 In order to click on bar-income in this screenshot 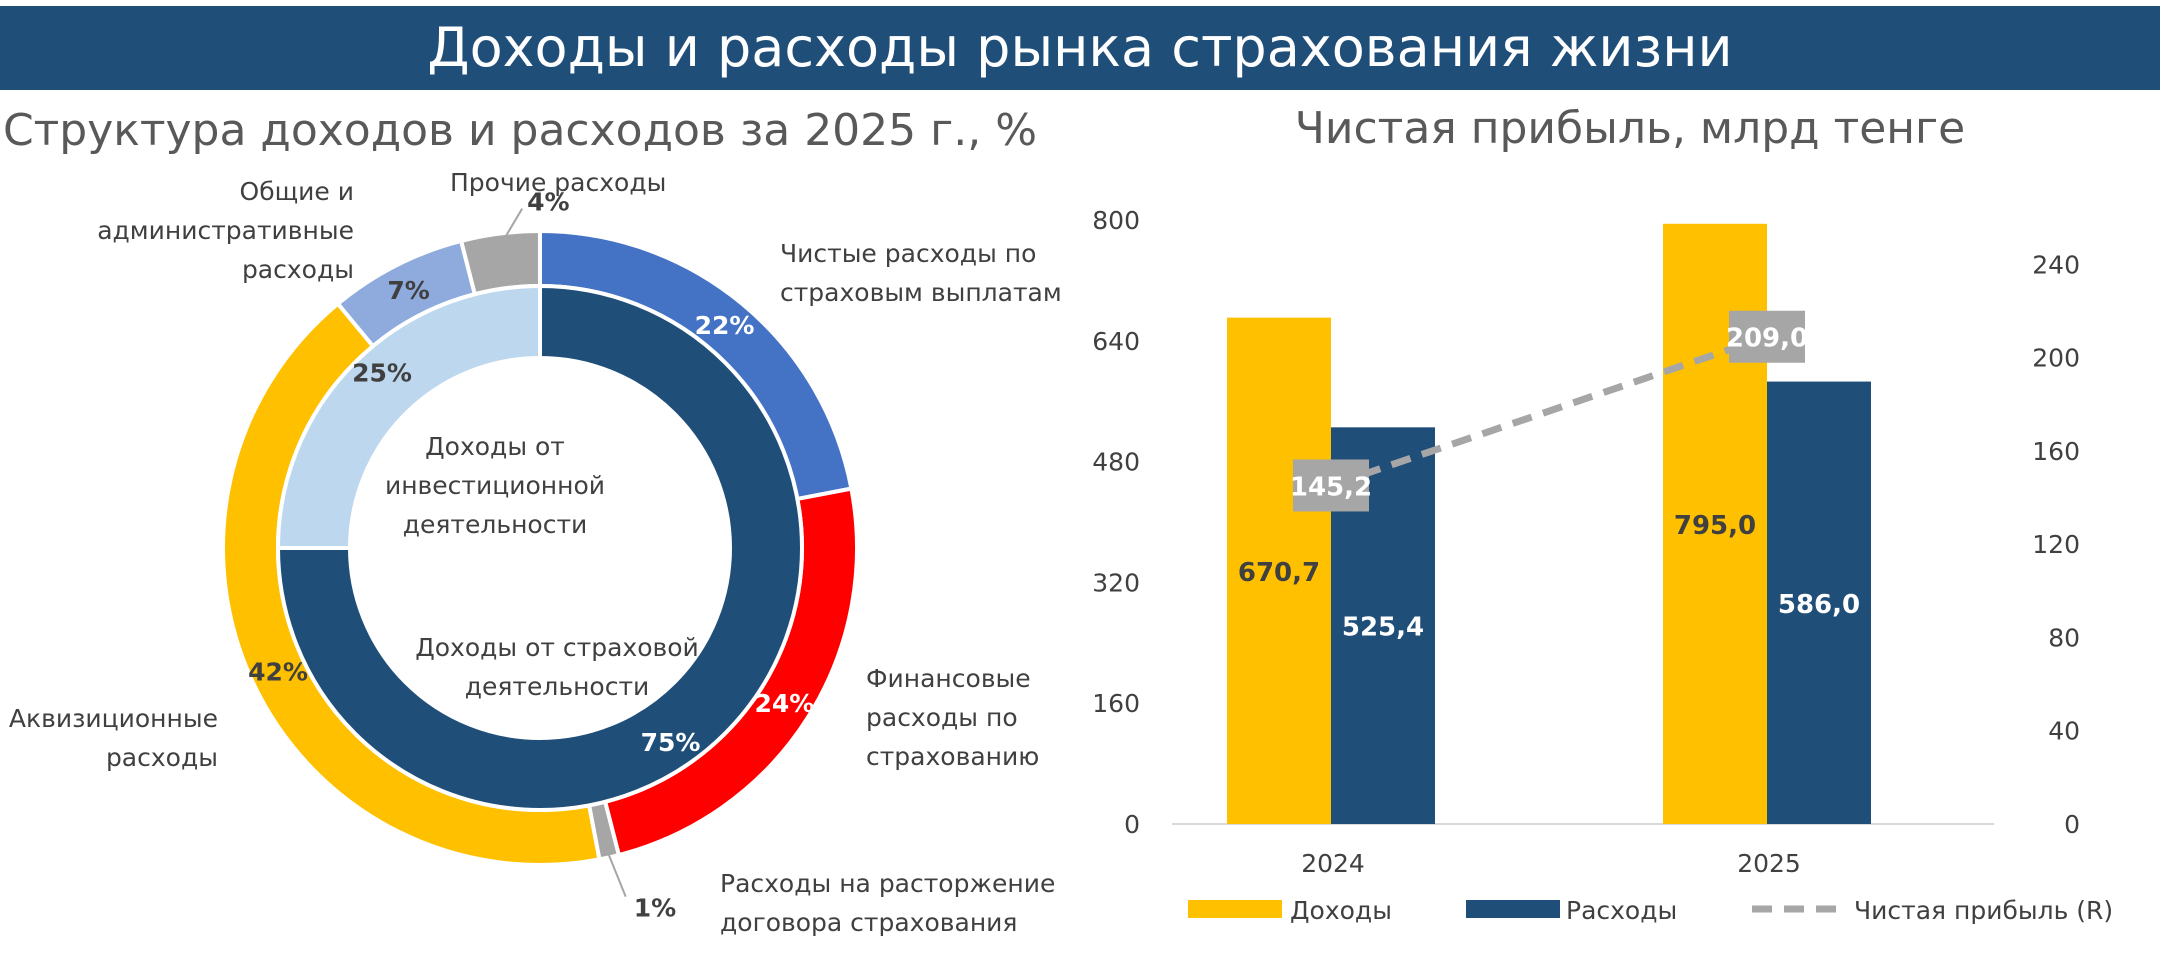, I will do `click(1279, 570)`.